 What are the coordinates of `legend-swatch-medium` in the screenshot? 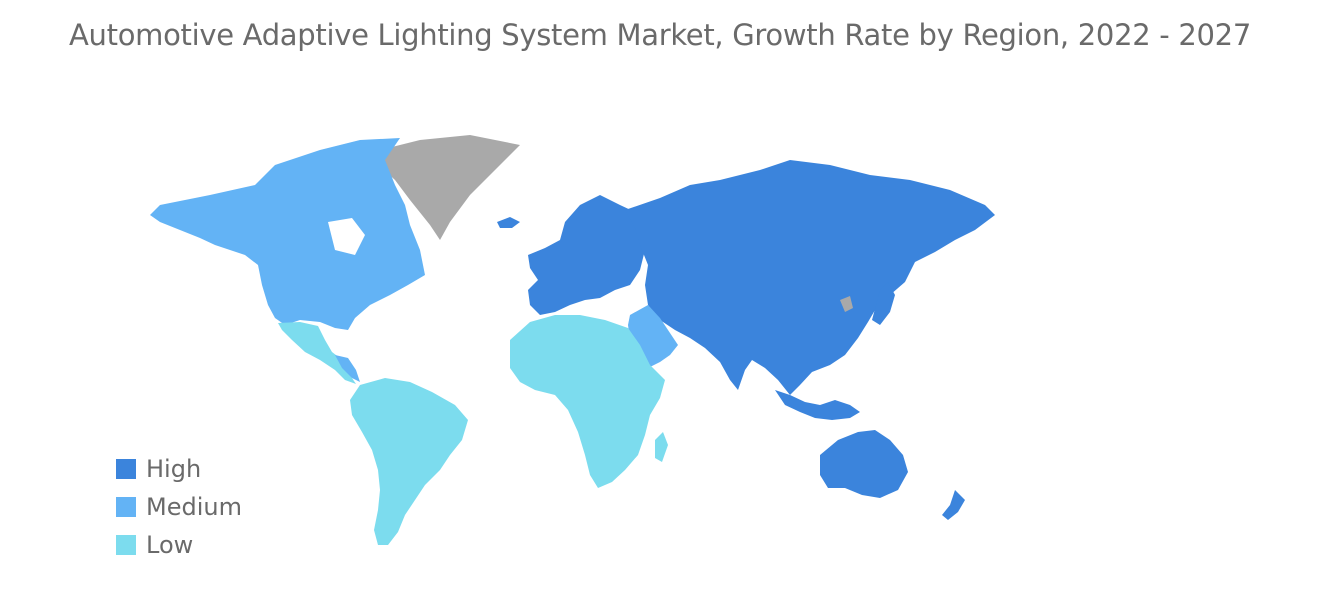 It's located at (126, 507).